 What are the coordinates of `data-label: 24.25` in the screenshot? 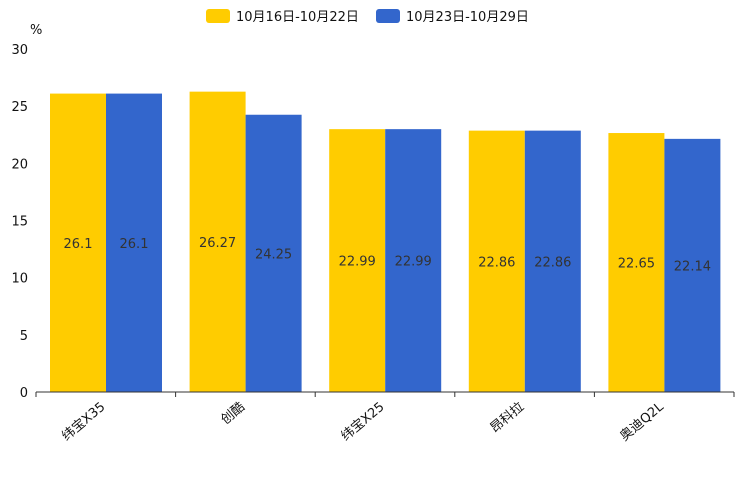 It's located at (273, 254).